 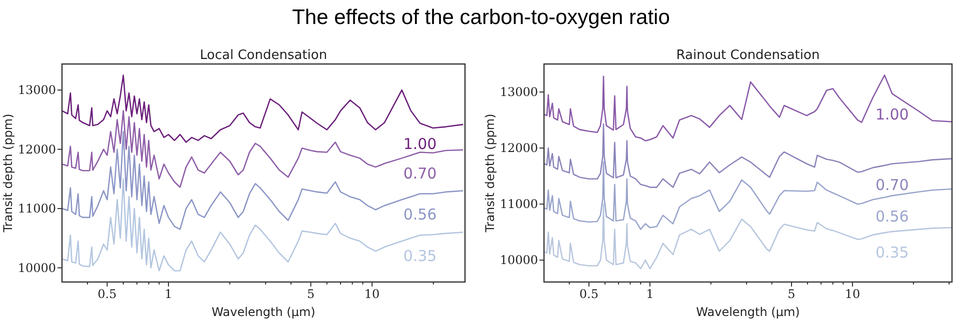 What do you see at coordinates (481, 17) in the screenshot?
I see `text: The effects of the carbon-to-oxygen ratio` at bounding box center [481, 17].